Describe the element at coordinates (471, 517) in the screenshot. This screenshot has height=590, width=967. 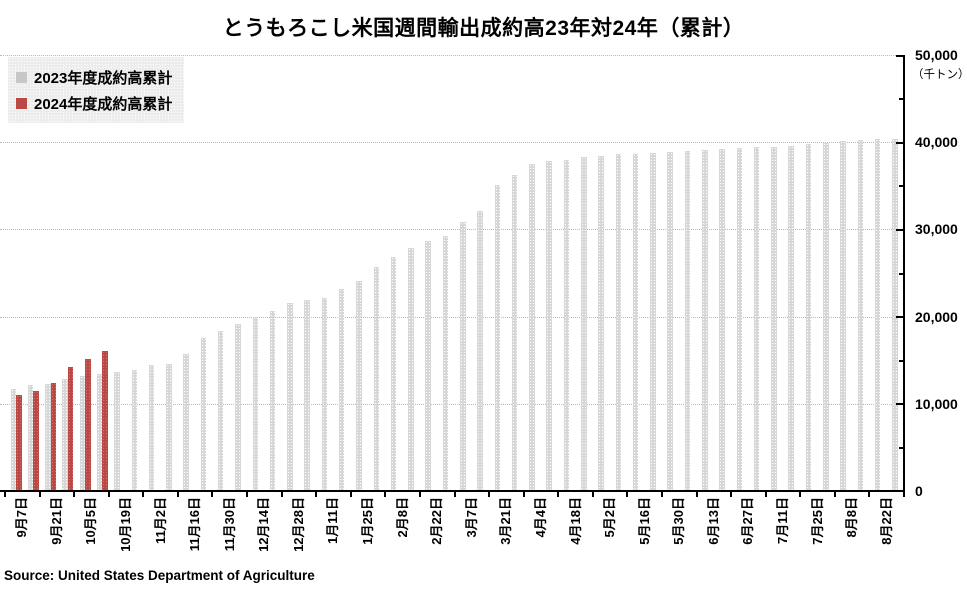
I see `x-tick-label: 3月7日` at that location.